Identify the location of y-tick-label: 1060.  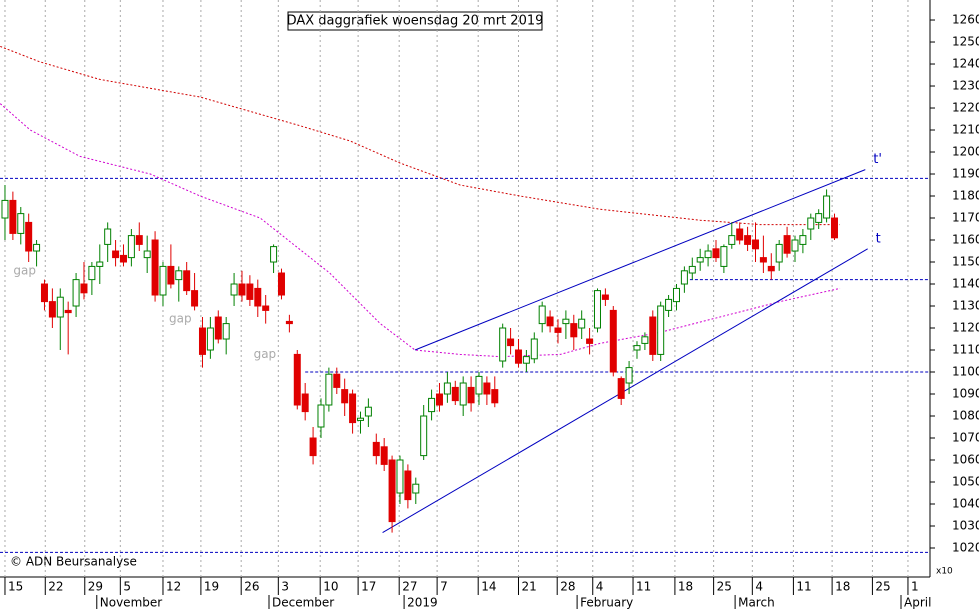
(965, 460).